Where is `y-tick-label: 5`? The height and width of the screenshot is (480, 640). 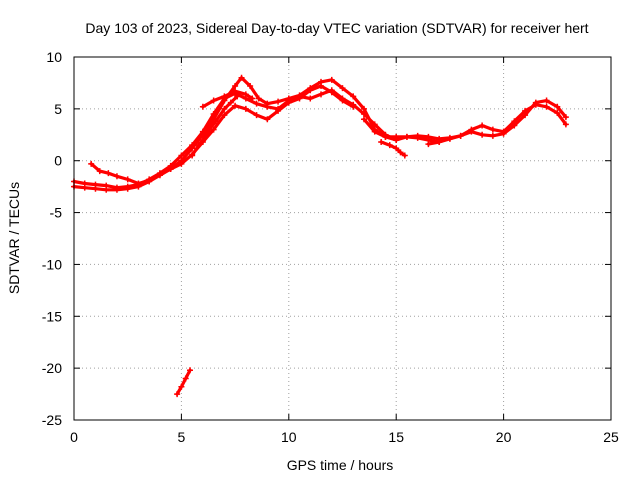 y-tick-label: 5 is located at coordinates (58, 109).